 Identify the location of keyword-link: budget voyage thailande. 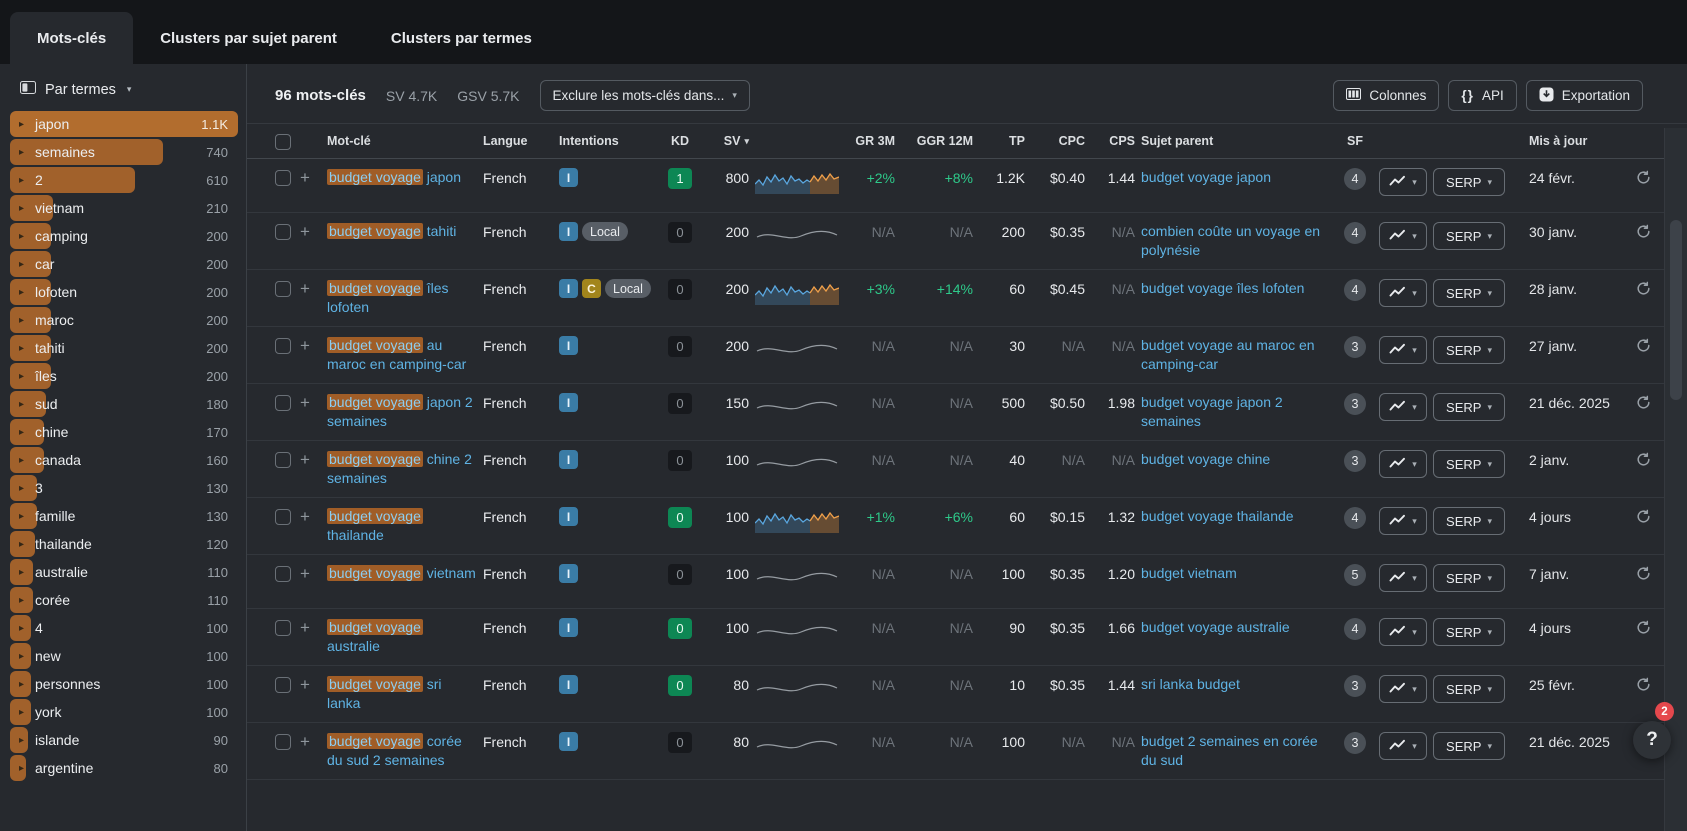
(402, 526).